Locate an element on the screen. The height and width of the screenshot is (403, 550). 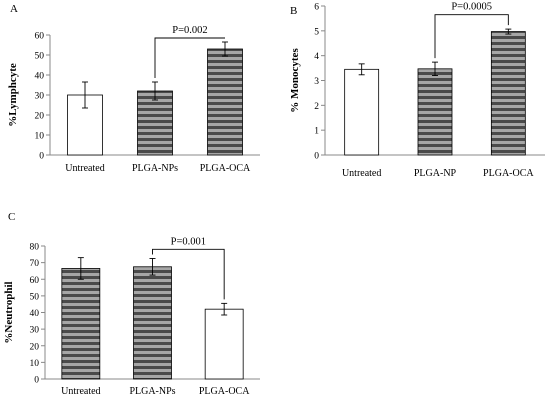
bar-plga-np is located at coordinates (435, 112).